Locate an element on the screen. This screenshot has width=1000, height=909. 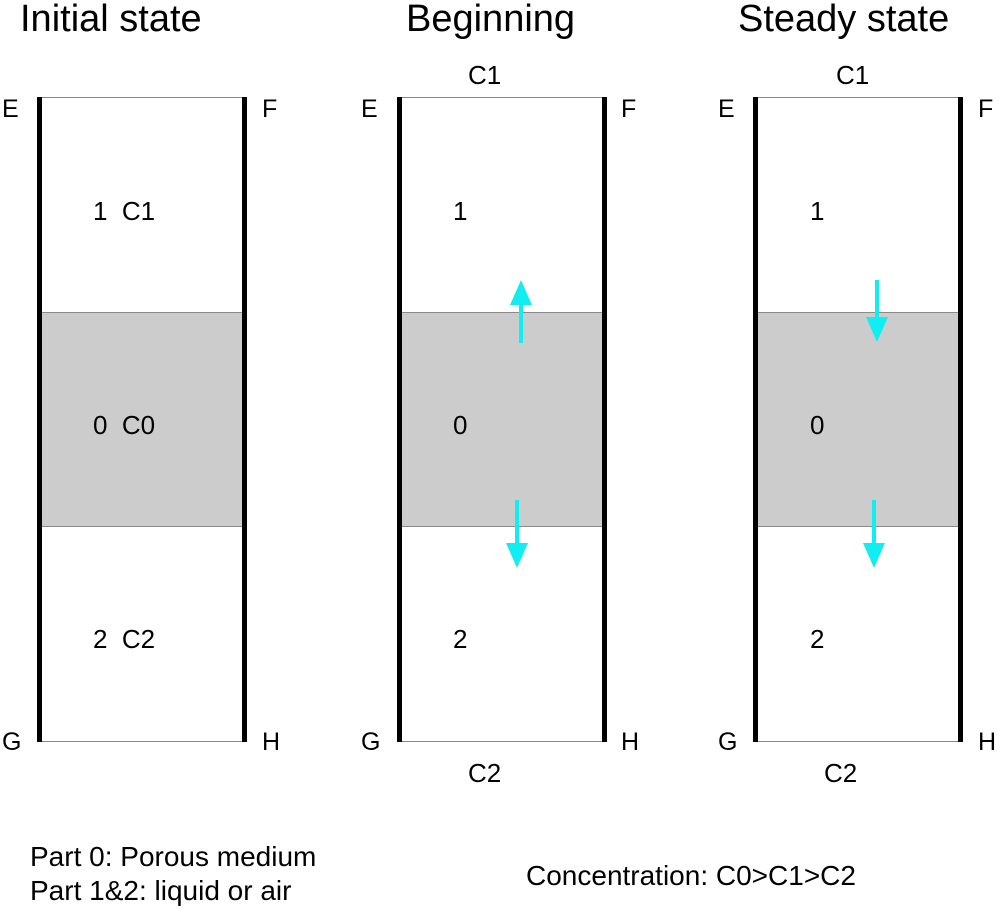
corner-e-initial: E is located at coordinates (10, 109).